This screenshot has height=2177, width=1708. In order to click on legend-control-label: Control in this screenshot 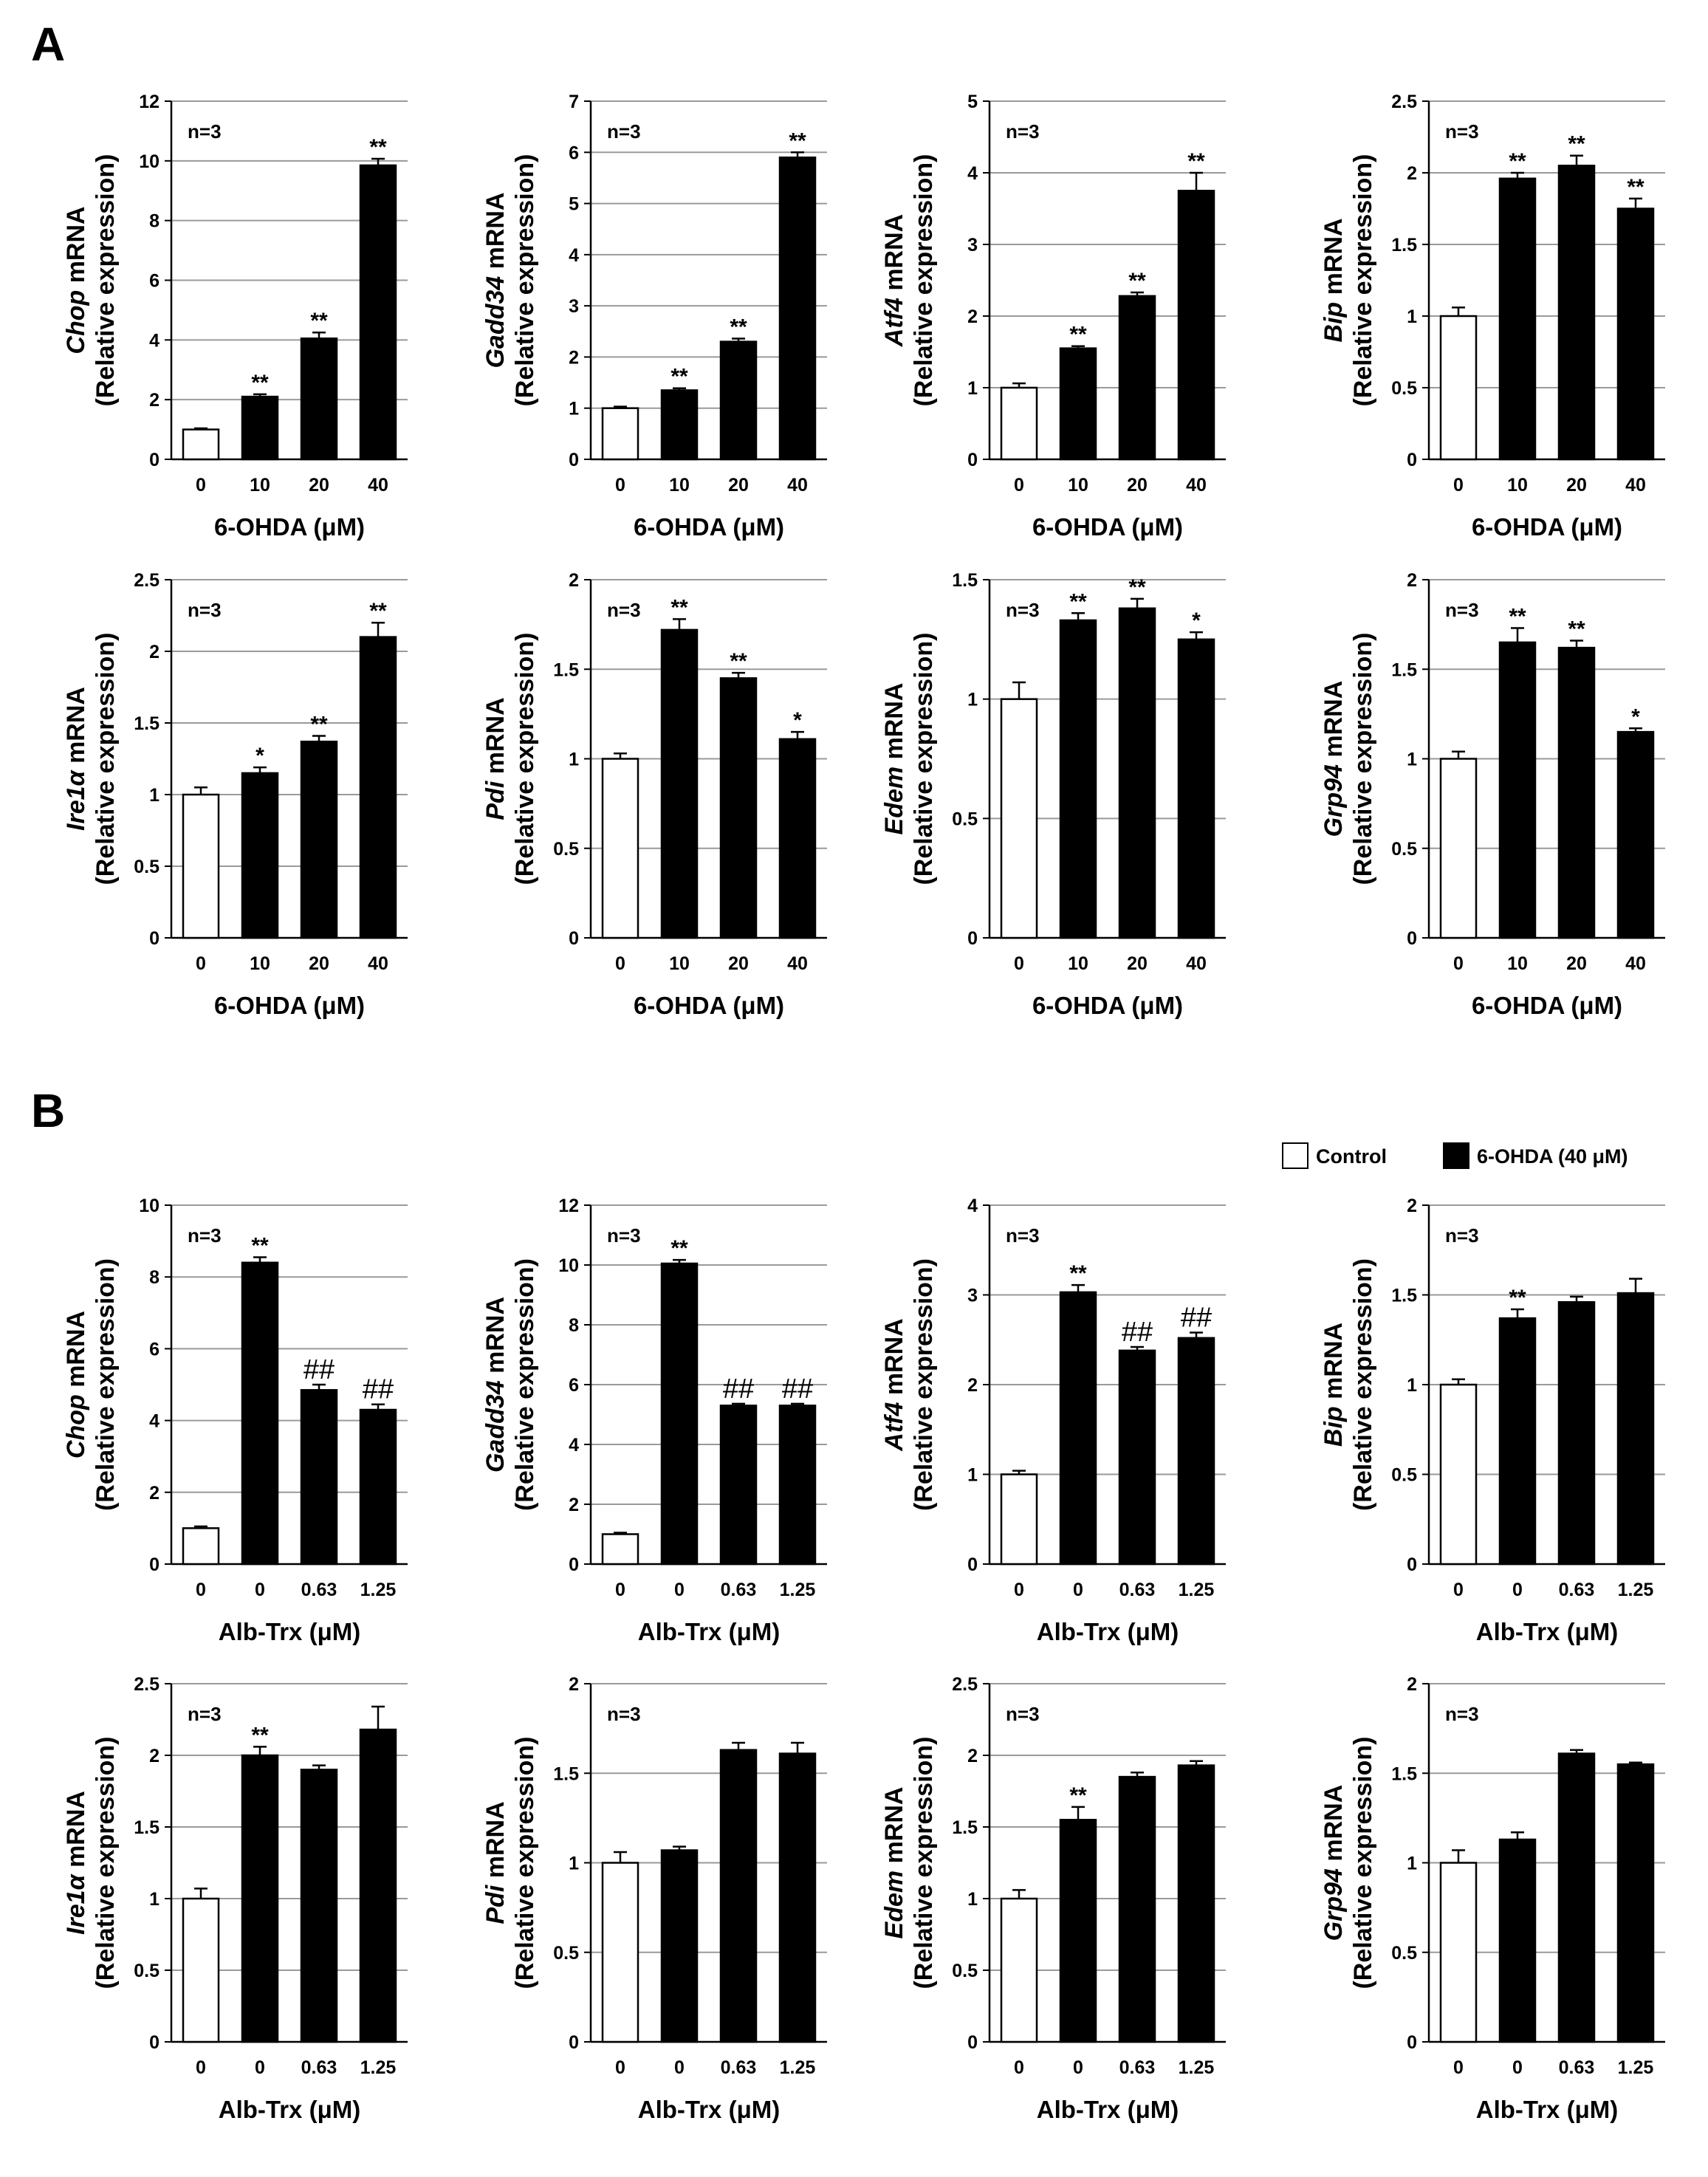, I will do `click(1352, 1156)`.